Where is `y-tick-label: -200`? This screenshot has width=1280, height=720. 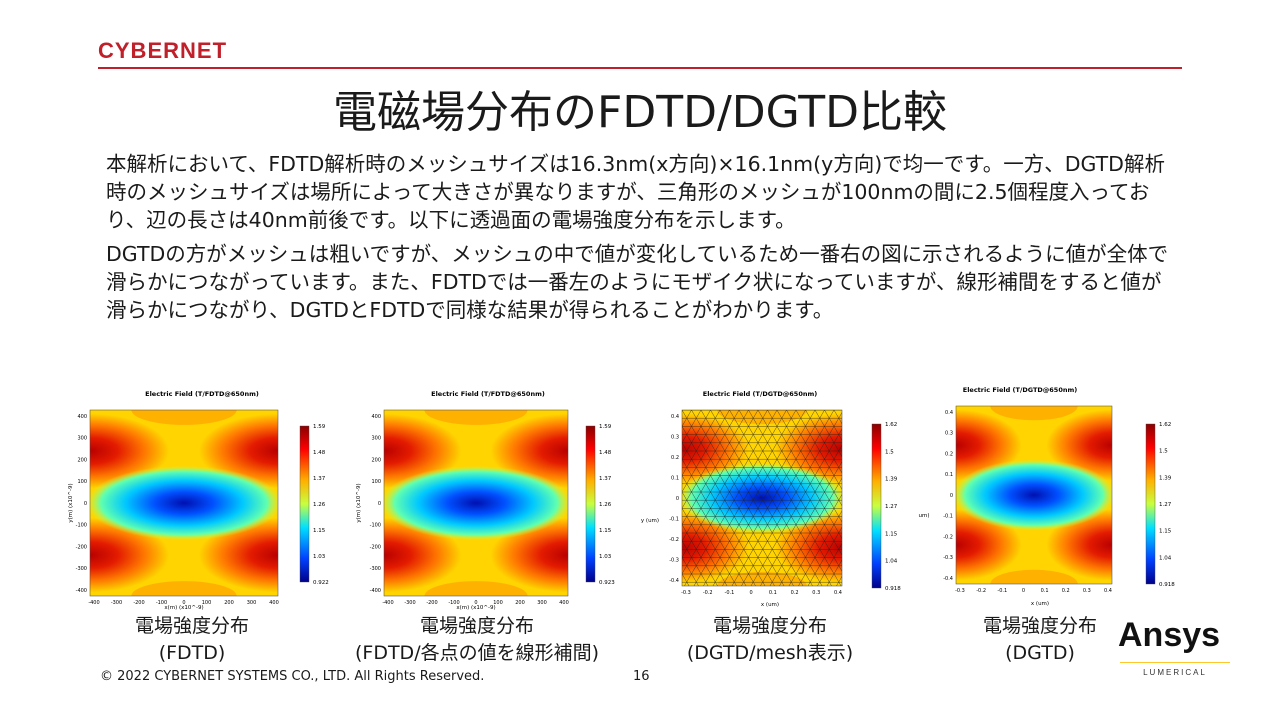
y-tick-label: -200 is located at coordinates (81, 547).